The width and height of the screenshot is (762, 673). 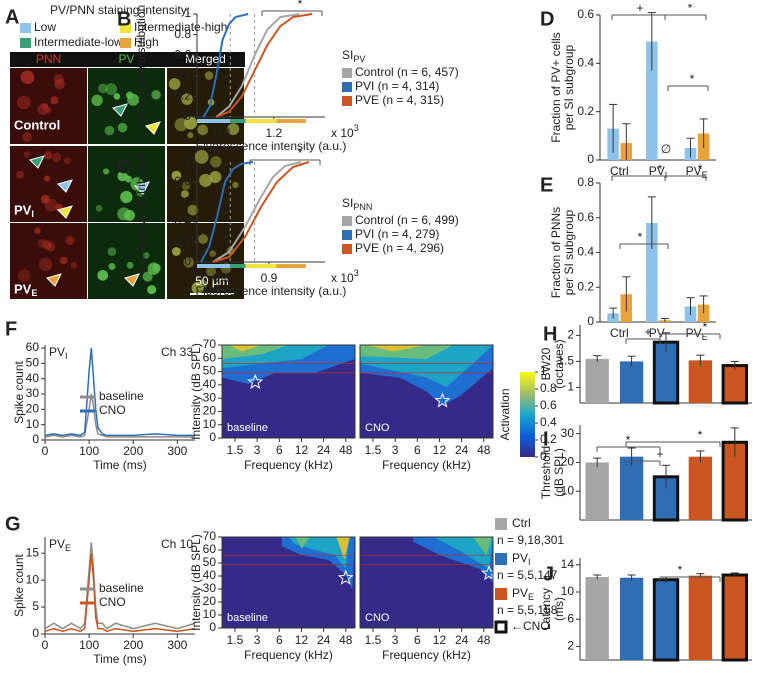 I want to click on x-tick-label: 6, so click(x=279, y=640).